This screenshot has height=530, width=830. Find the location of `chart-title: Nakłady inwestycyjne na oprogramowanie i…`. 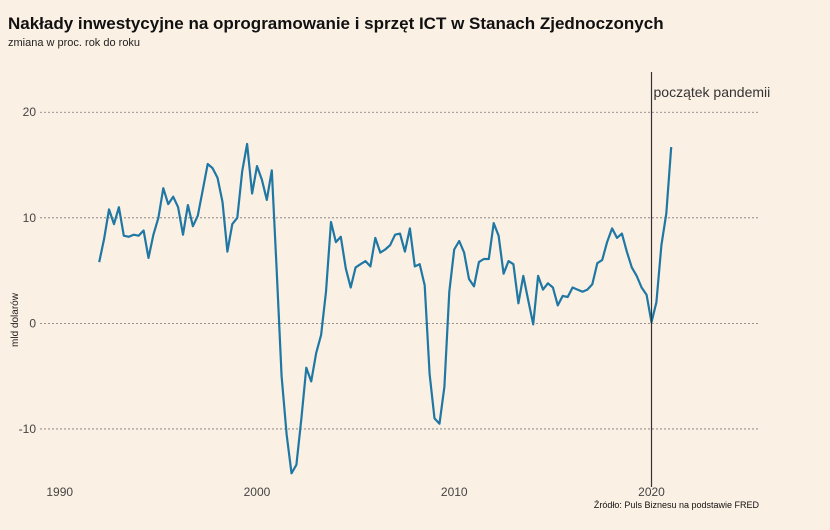

chart-title: Nakłady inwestycyjne na oprogramowanie i… is located at coordinates (336, 23).